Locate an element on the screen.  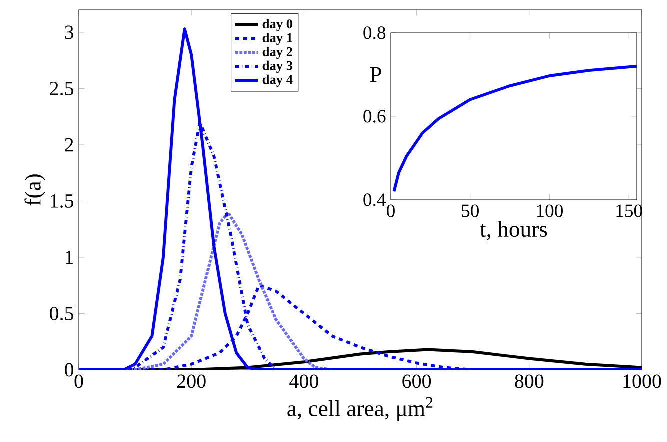
x-tick-label: 1000 is located at coordinates (643, 381).